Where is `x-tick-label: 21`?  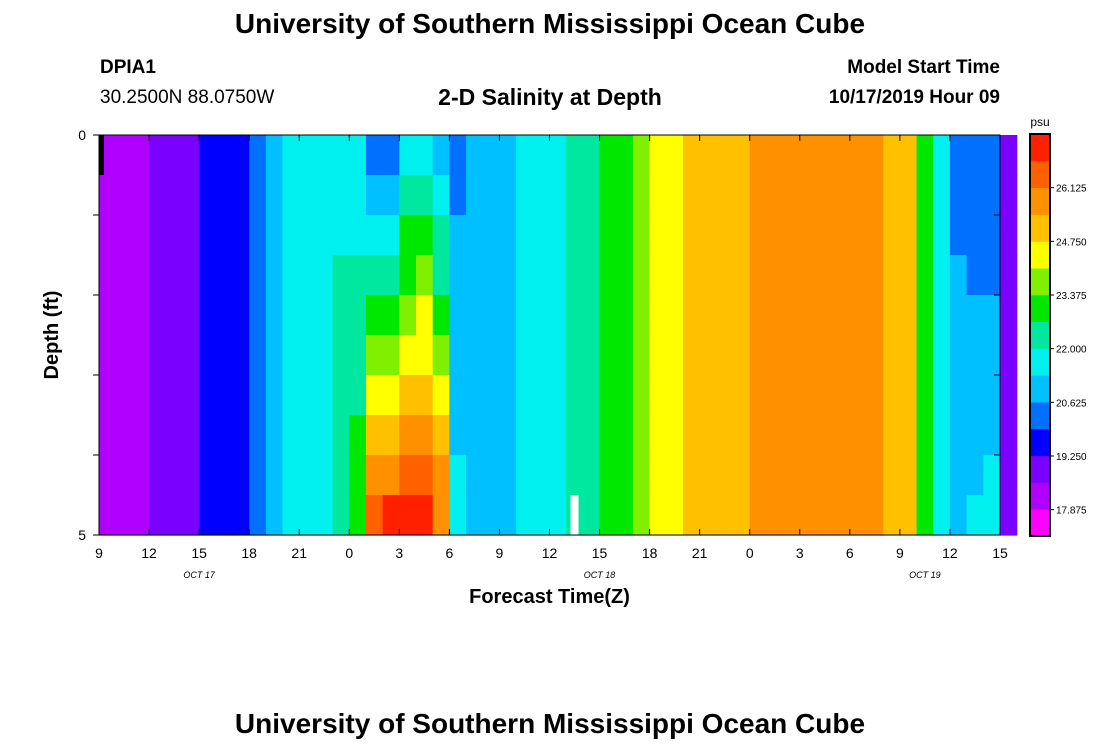
x-tick-label: 21 is located at coordinates (299, 553).